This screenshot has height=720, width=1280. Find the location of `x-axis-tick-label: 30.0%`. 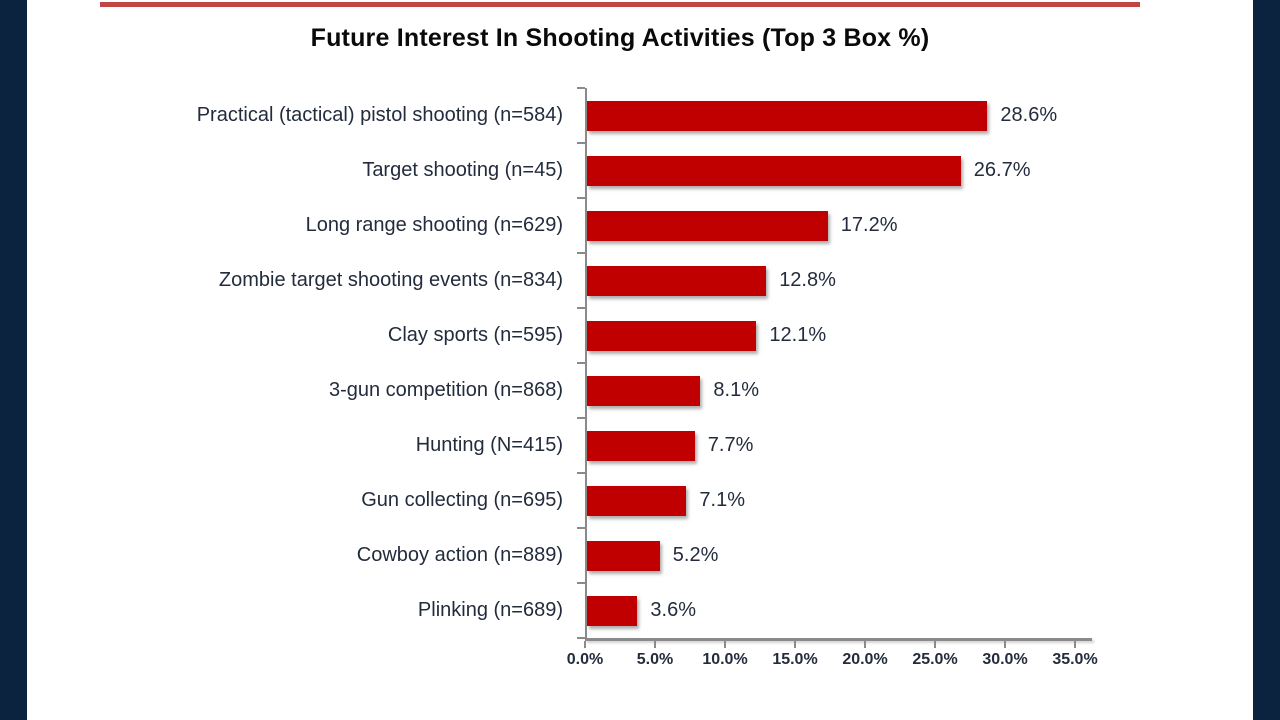

x-axis-tick-label: 30.0% is located at coordinates (1005, 659).